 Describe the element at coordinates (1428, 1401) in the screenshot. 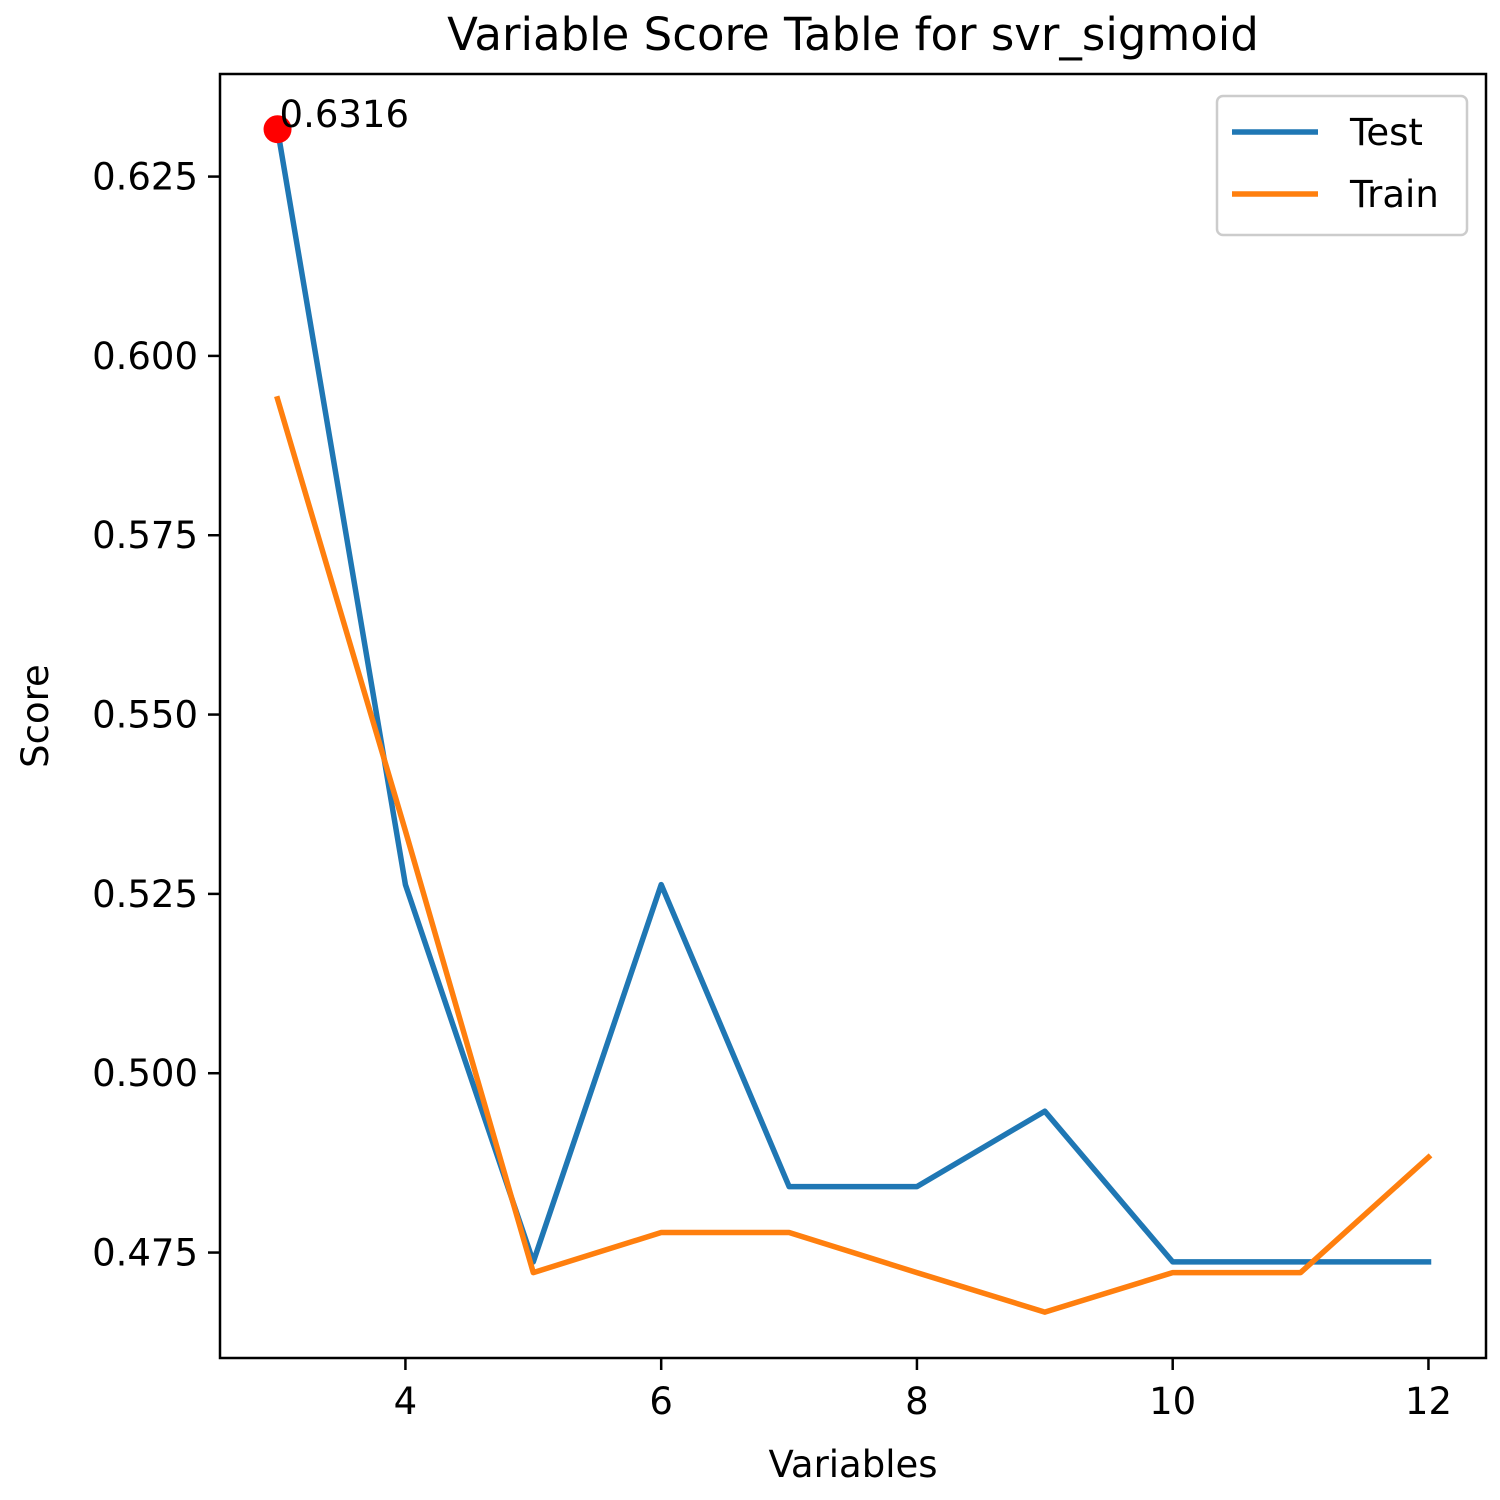

I see `x-tick-label: 12` at that location.